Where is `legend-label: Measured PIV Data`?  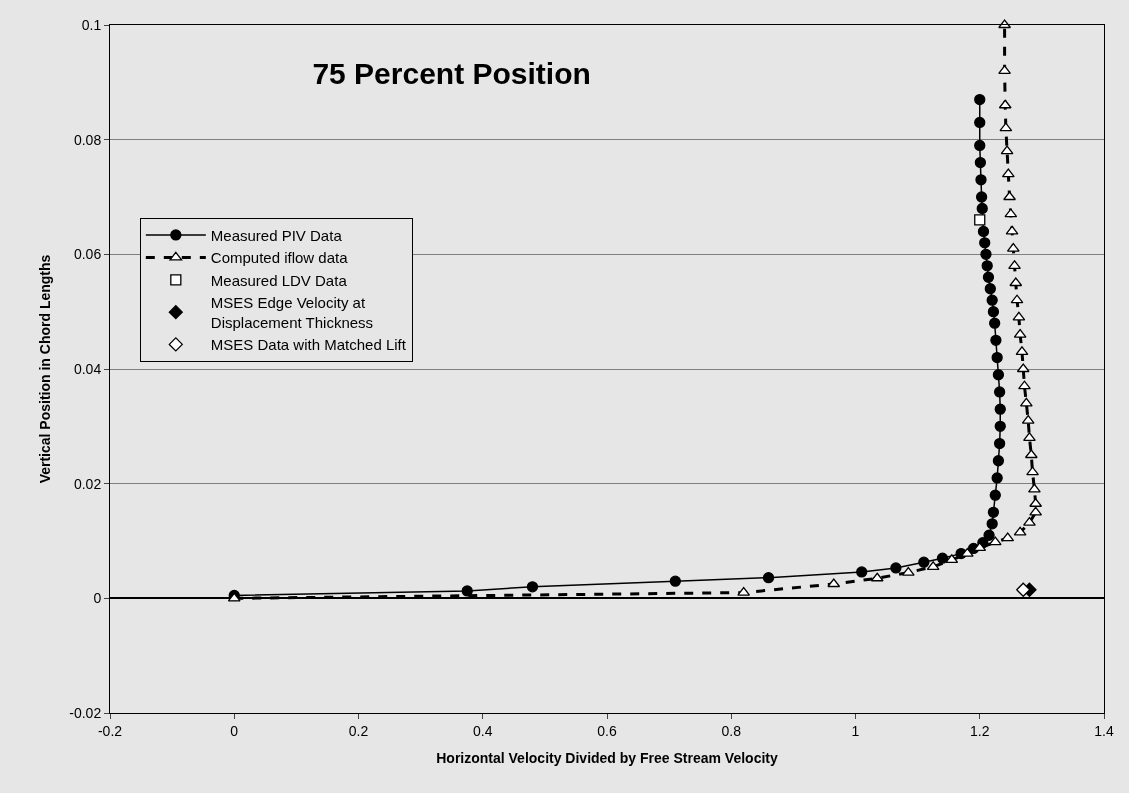
legend-label: Measured PIV Data is located at coordinates (276, 235).